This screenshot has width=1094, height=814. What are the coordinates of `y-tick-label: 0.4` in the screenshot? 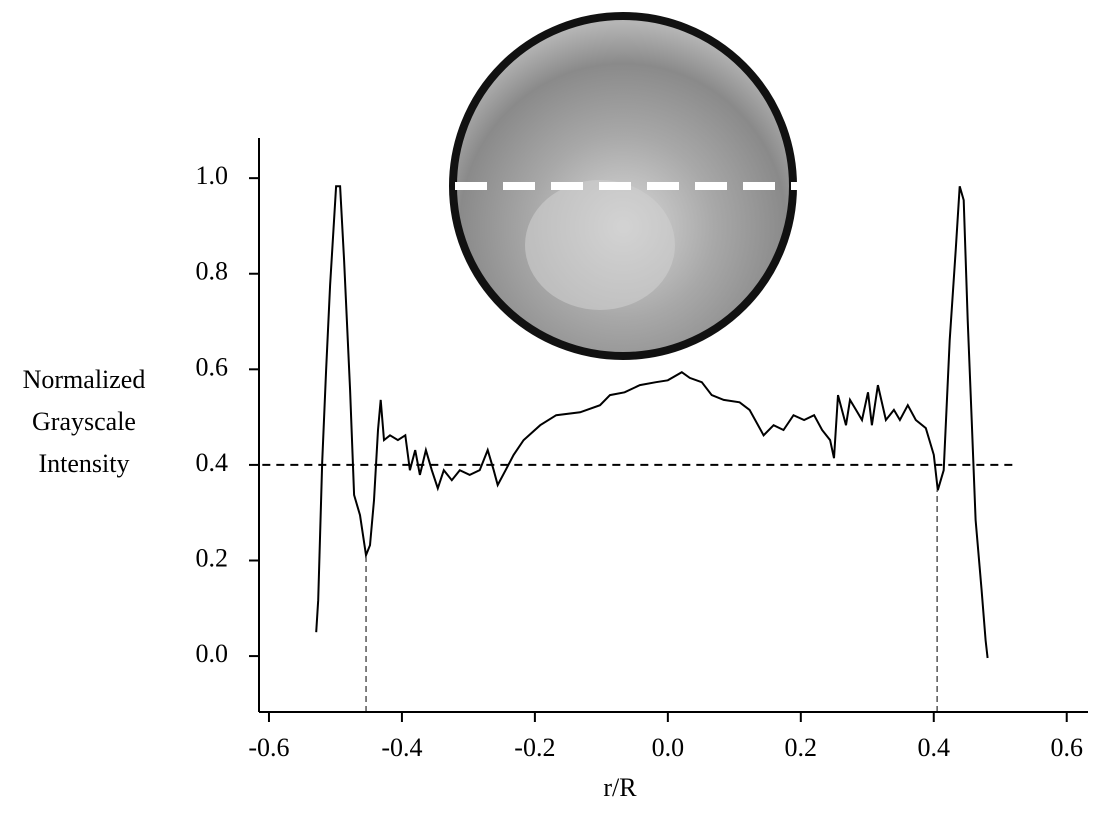 It's located at (212, 462).